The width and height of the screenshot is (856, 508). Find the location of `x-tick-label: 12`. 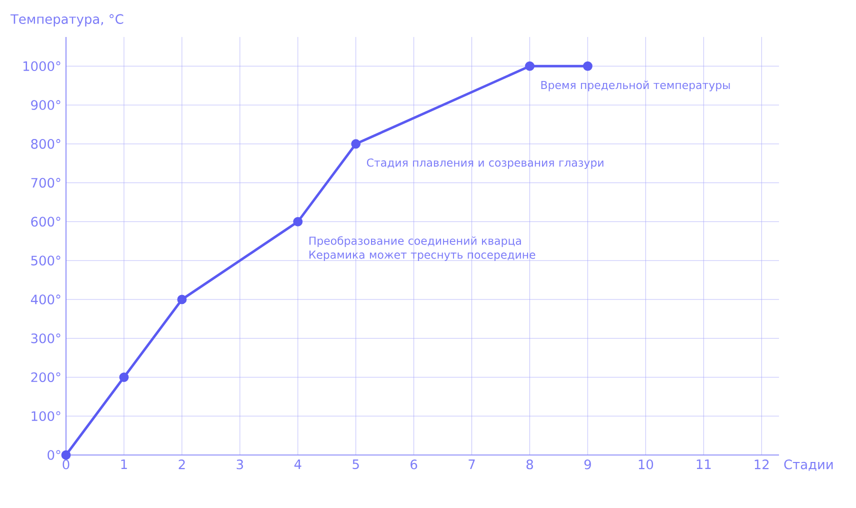

x-tick-label: 12 is located at coordinates (761, 465).